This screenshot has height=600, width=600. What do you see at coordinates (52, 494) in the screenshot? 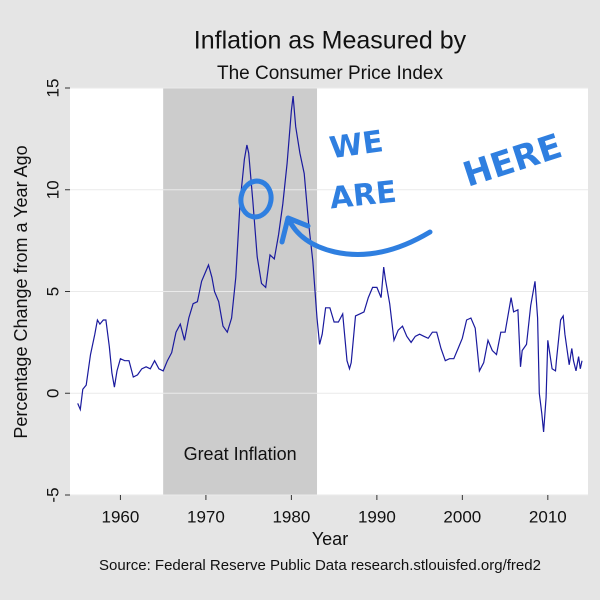
I see `y-tick-label: -5` at bounding box center [52, 494].